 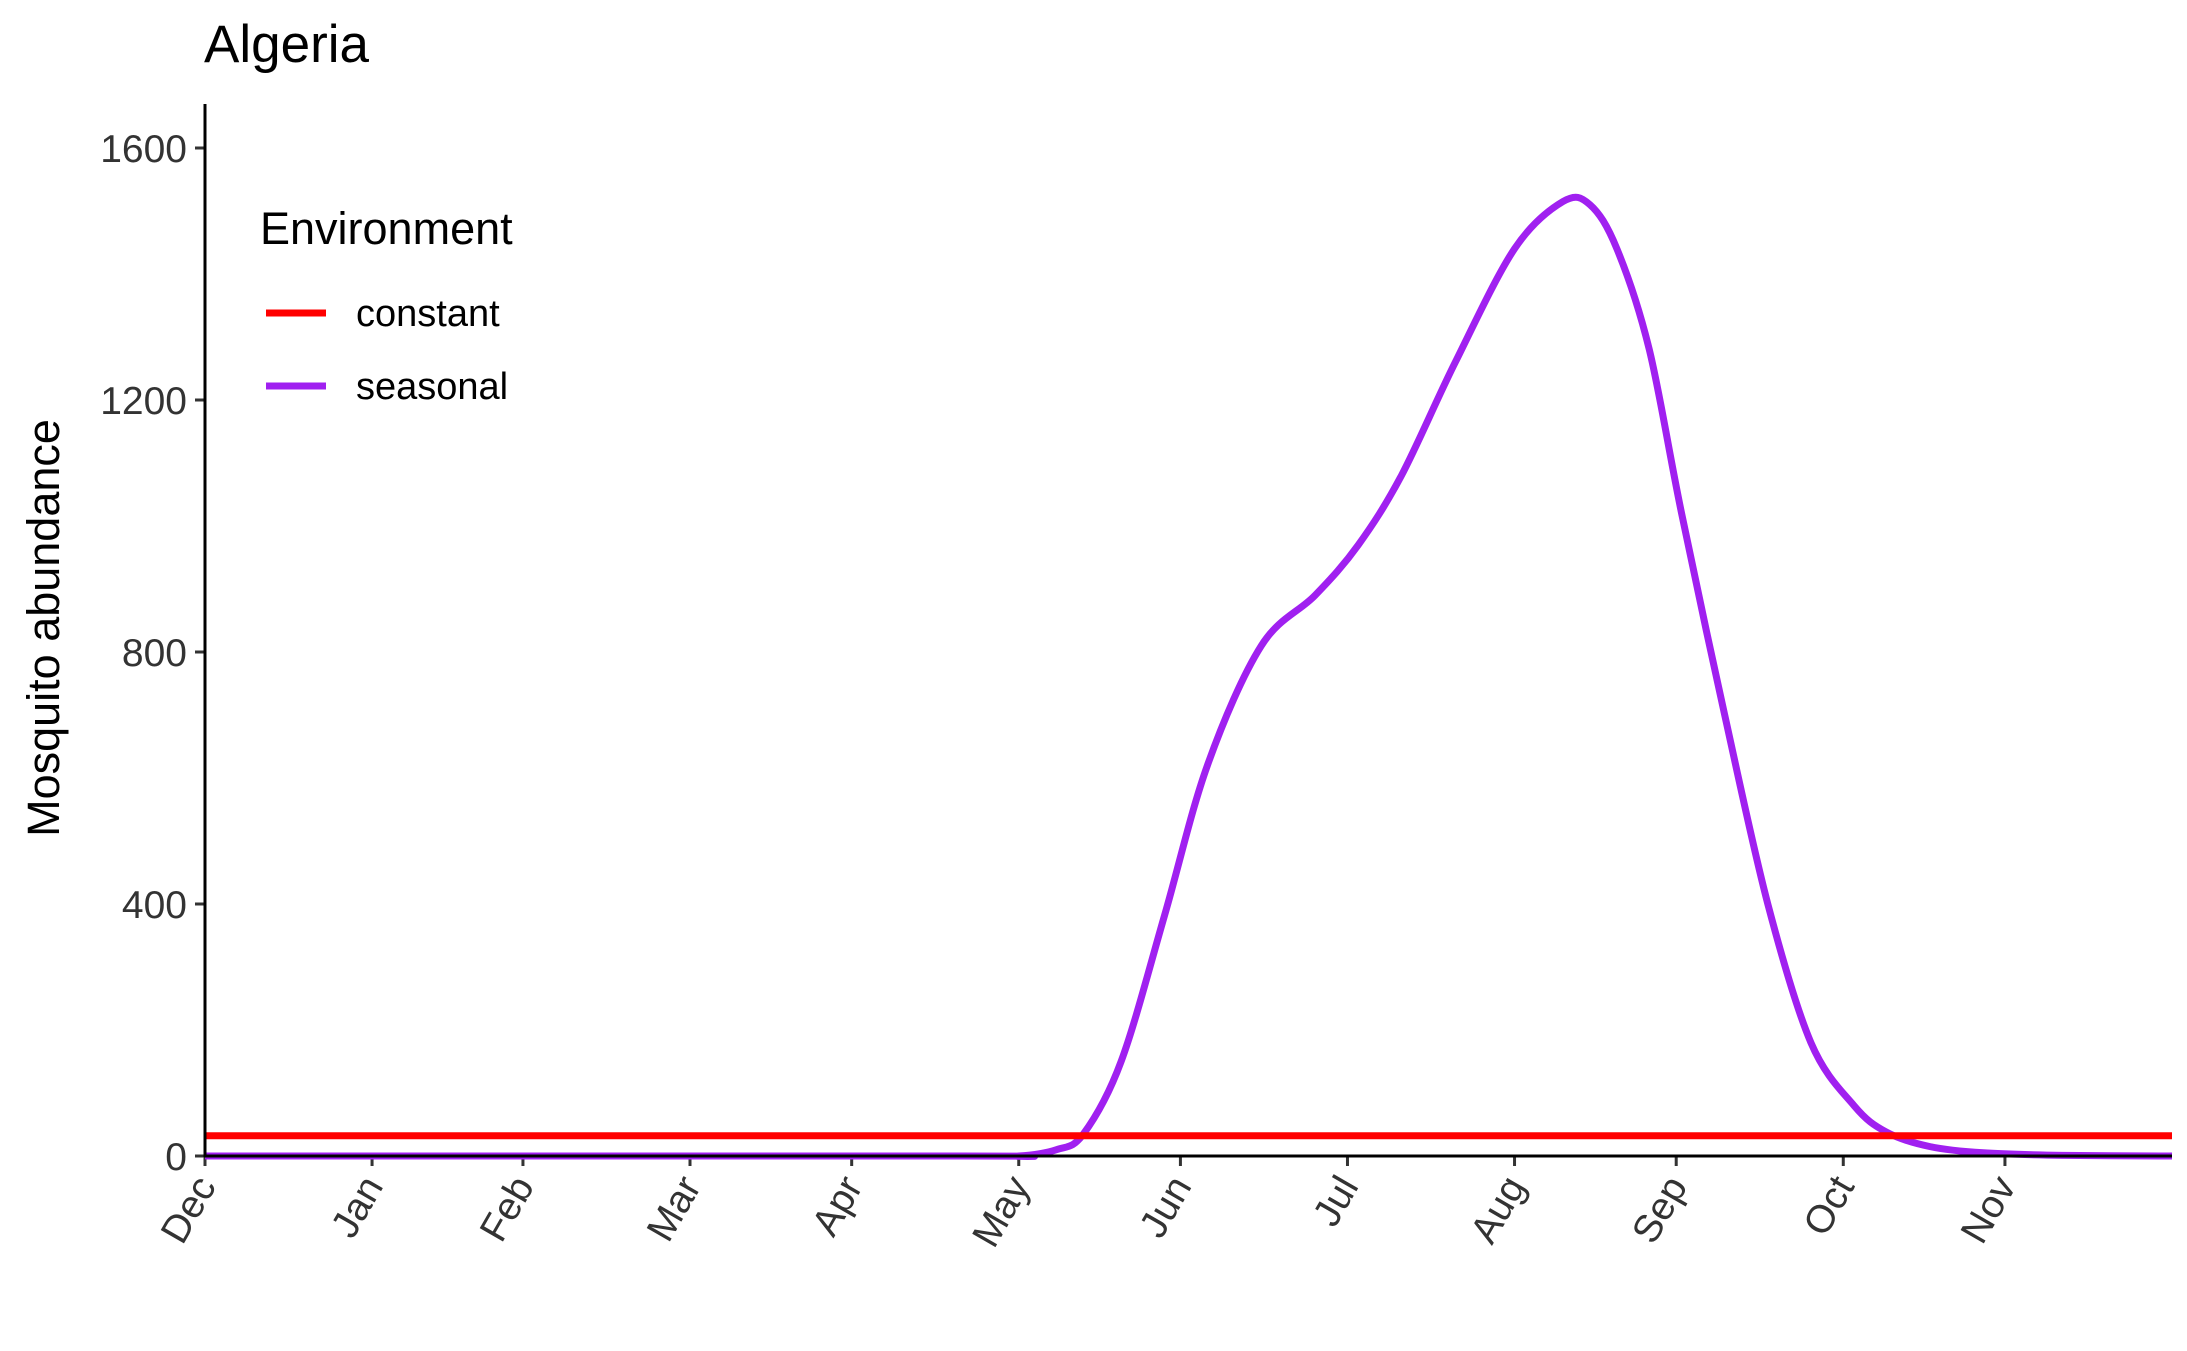 I want to click on y-axis-label: Mosquito abundance, so click(x=43, y=628).